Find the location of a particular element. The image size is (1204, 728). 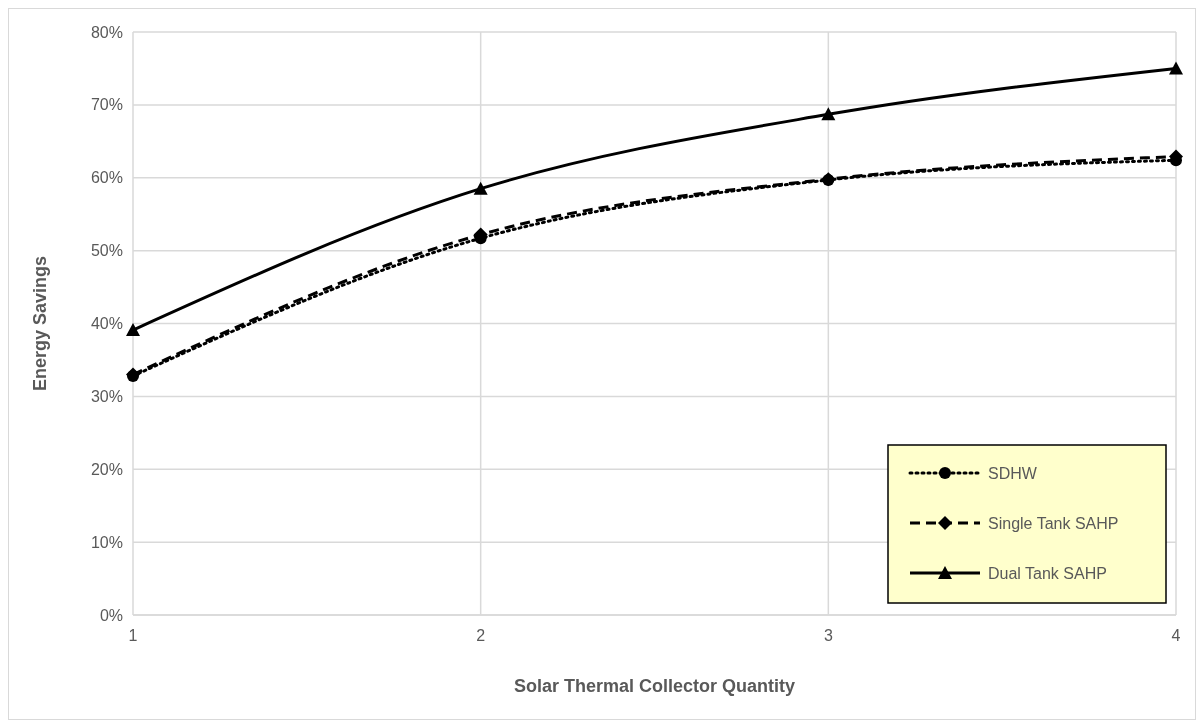

y-tick-label: 60% is located at coordinates (106, 178).